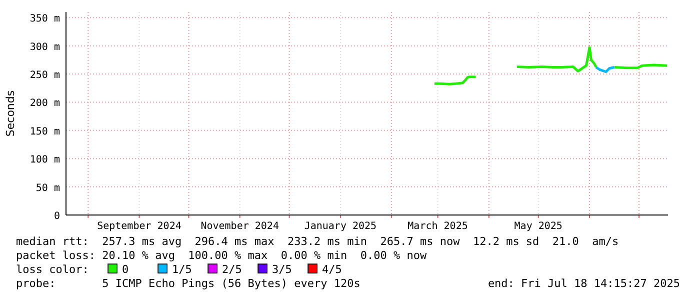  Describe the element at coordinates (48, 188) in the screenshot. I see `y-tick-label: 50 m` at that location.